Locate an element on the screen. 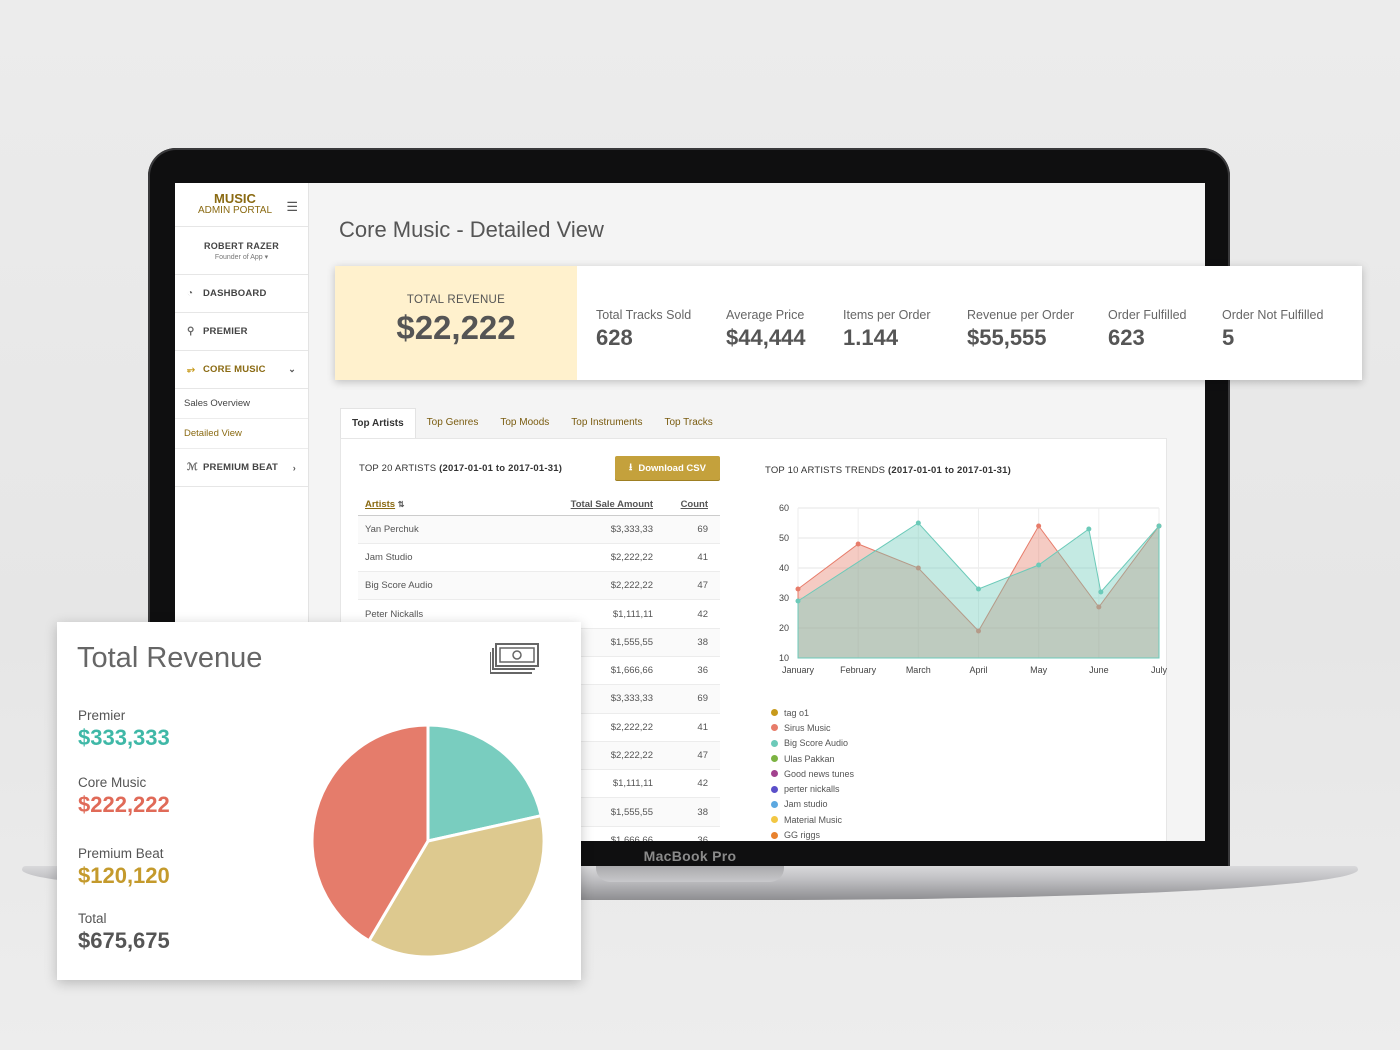 This screenshot has height=1050, width=1400. legend-item: Good news tunes is located at coordinates (812, 773).